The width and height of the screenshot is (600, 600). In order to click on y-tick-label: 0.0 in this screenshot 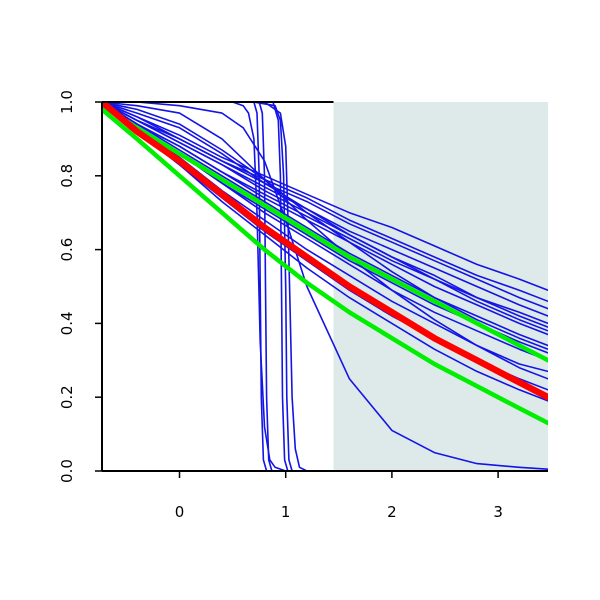, I will do `click(67, 471)`.